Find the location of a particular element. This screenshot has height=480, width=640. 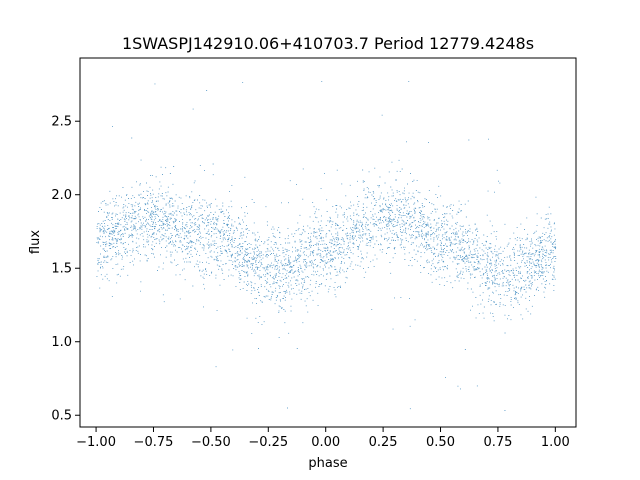

y-tick-label: 1.5 is located at coordinates (61, 269).